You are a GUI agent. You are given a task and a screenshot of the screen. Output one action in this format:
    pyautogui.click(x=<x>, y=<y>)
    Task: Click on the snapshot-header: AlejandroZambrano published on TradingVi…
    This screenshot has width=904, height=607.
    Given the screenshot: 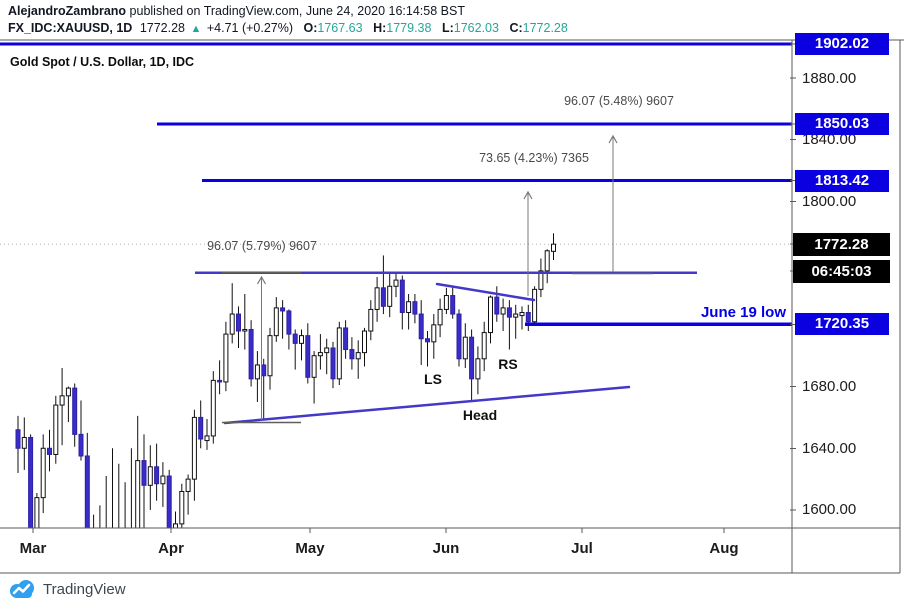 What is the action you would take?
    pyautogui.click(x=288, y=20)
    